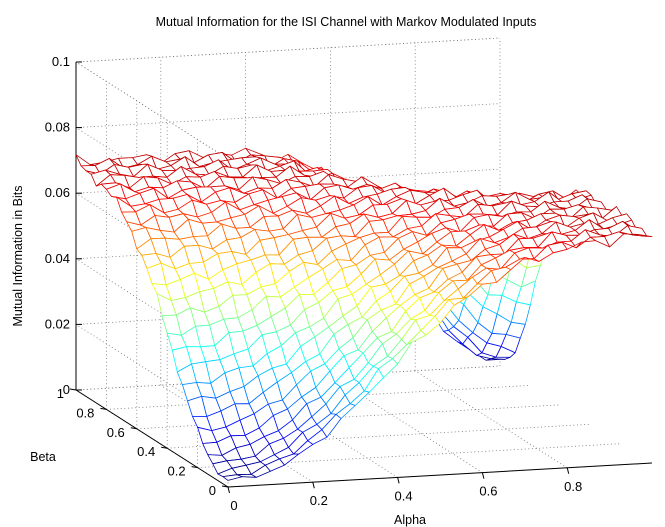 The width and height of the screenshot is (665, 527). Describe the element at coordinates (233, 505) in the screenshot. I see `x-tick-label: 0` at that location.